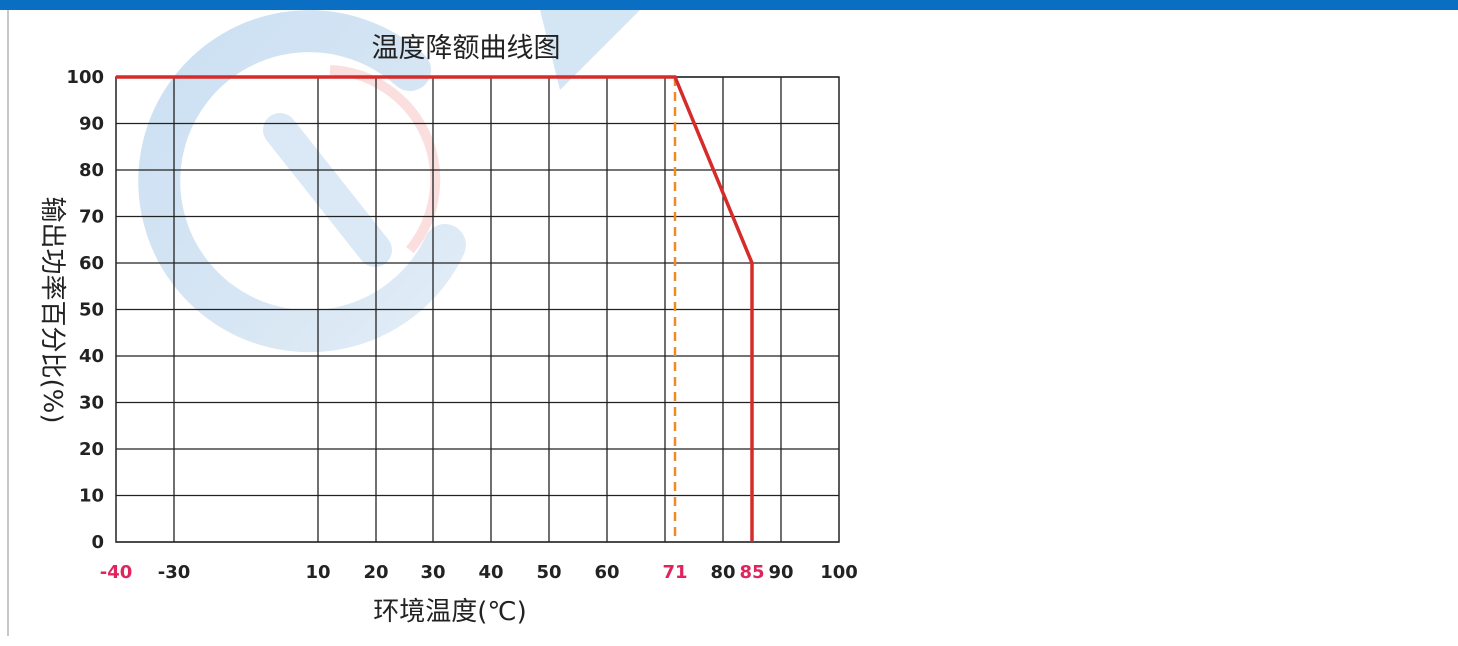  I want to click on y-tick-label: 100, so click(85, 77).